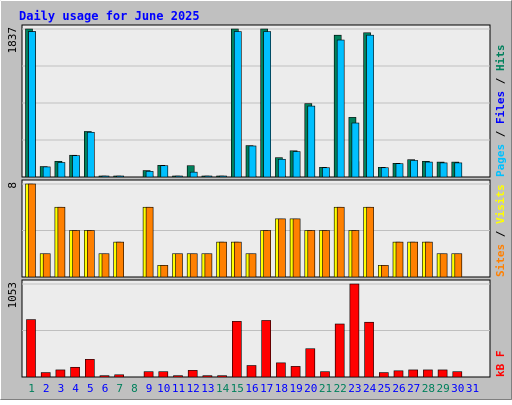 This screenshot has height=405, width=512. What do you see at coordinates (149, 388) in the screenshot?
I see `day-label: 9` at bounding box center [149, 388].